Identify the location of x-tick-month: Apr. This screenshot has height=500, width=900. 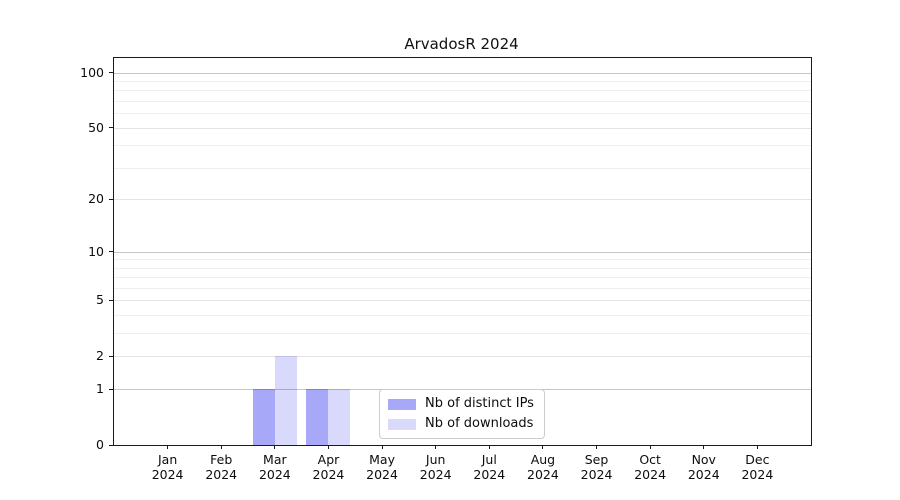
(328, 459).